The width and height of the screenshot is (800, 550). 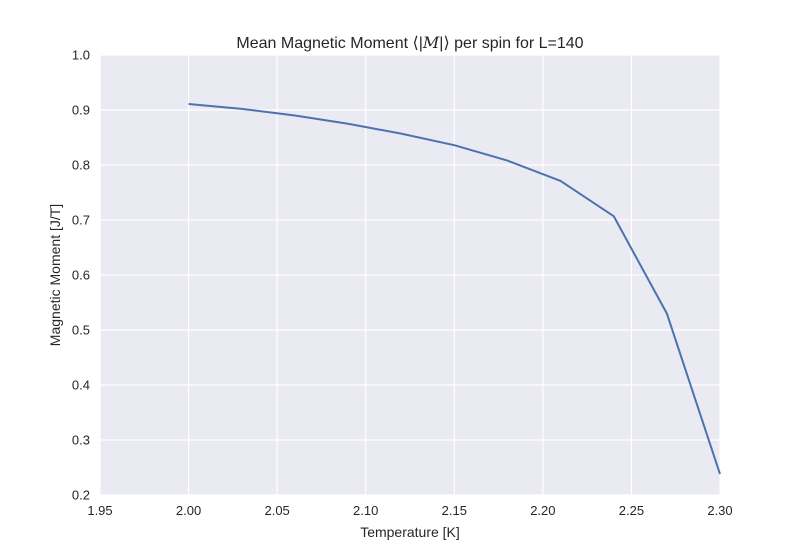 I want to click on x-tick-label: 2.05, so click(x=276, y=510).